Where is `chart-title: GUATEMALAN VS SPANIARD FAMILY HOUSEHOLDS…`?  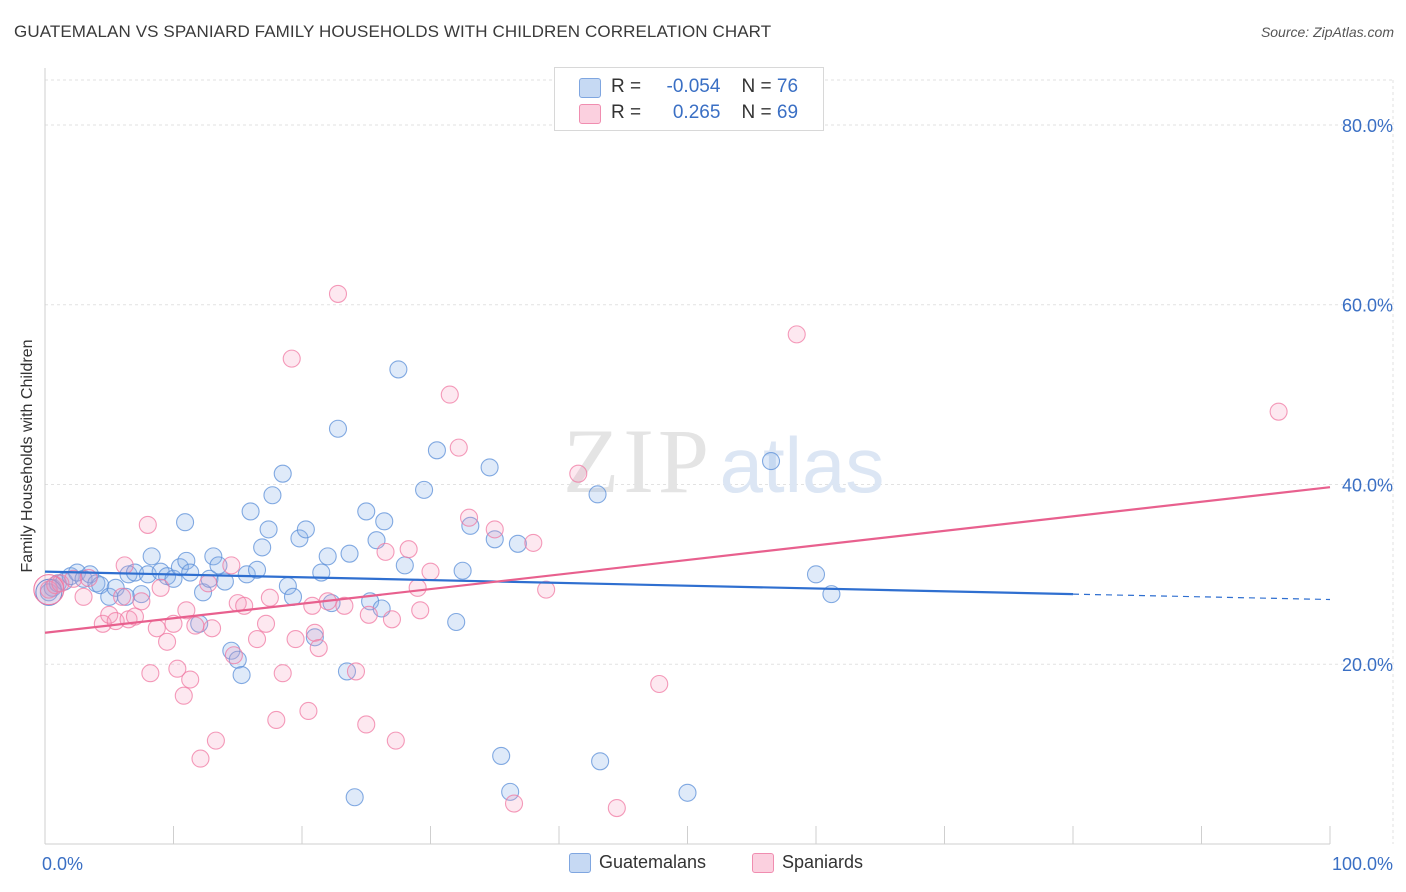 chart-title: GUATEMALAN VS SPANIARD FAMILY HOUSEHOLDS… is located at coordinates (393, 31).